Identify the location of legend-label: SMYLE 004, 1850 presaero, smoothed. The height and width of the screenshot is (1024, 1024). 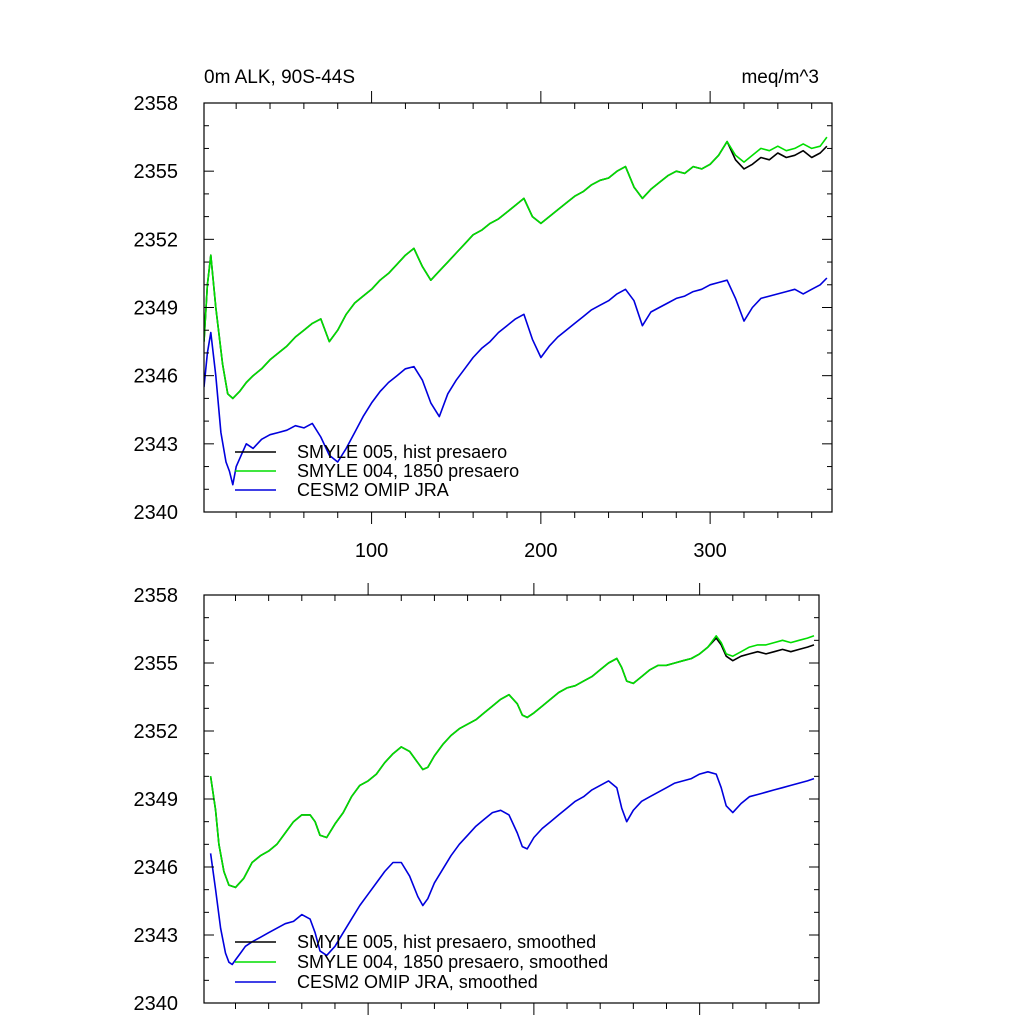
(452, 962).